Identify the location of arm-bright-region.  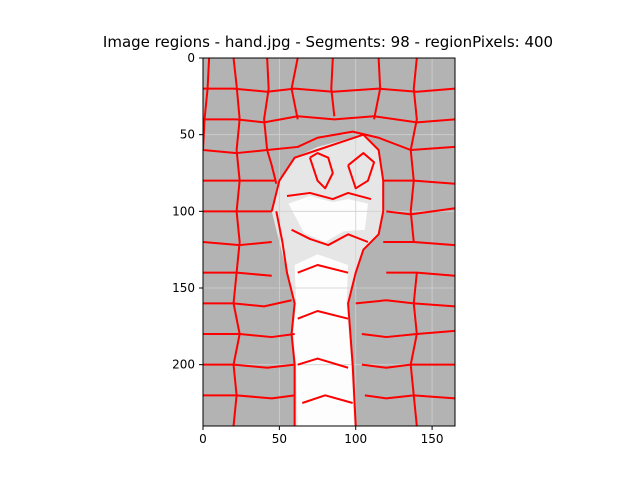
(324, 340).